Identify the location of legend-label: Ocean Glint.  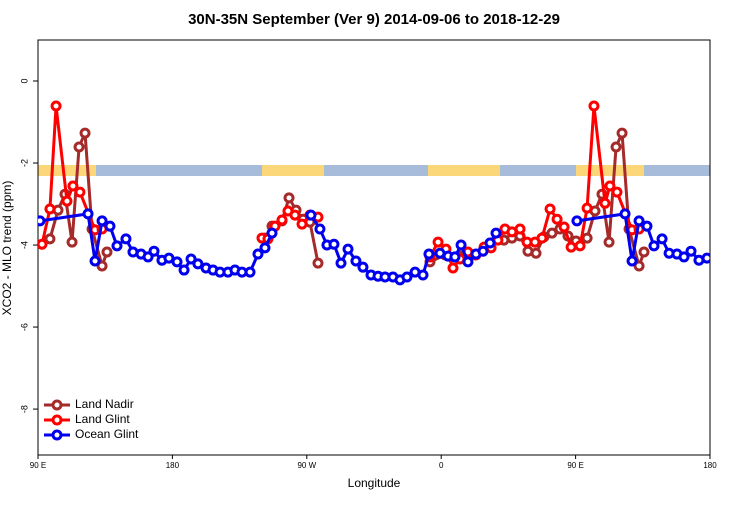
(107, 434).